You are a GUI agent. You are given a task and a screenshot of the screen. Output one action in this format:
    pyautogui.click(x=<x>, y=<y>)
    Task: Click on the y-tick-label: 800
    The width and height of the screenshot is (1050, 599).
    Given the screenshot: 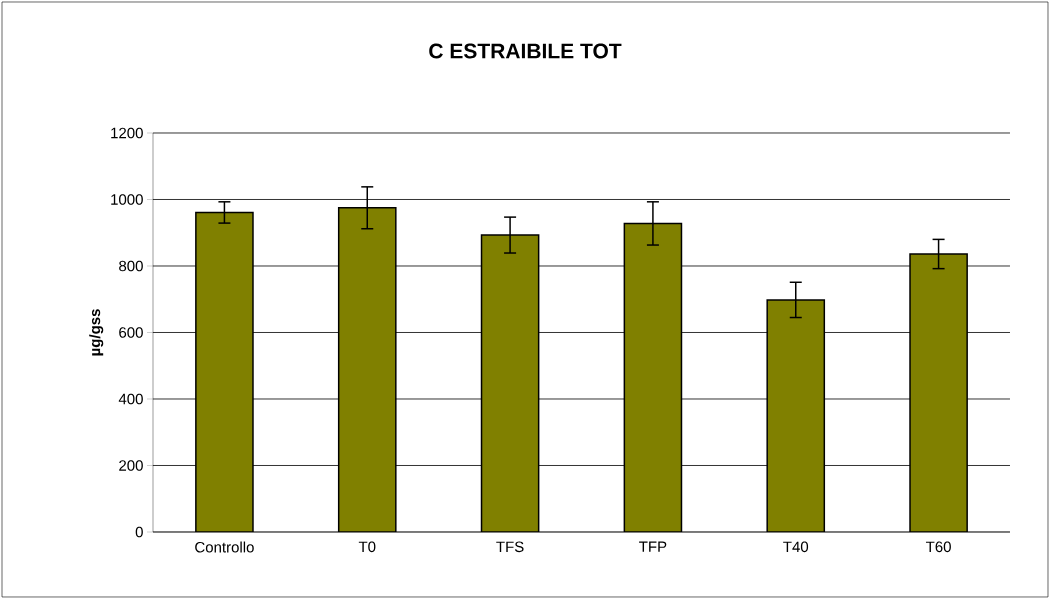 What is the action you would take?
    pyautogui.click(x=131, y=266)
    